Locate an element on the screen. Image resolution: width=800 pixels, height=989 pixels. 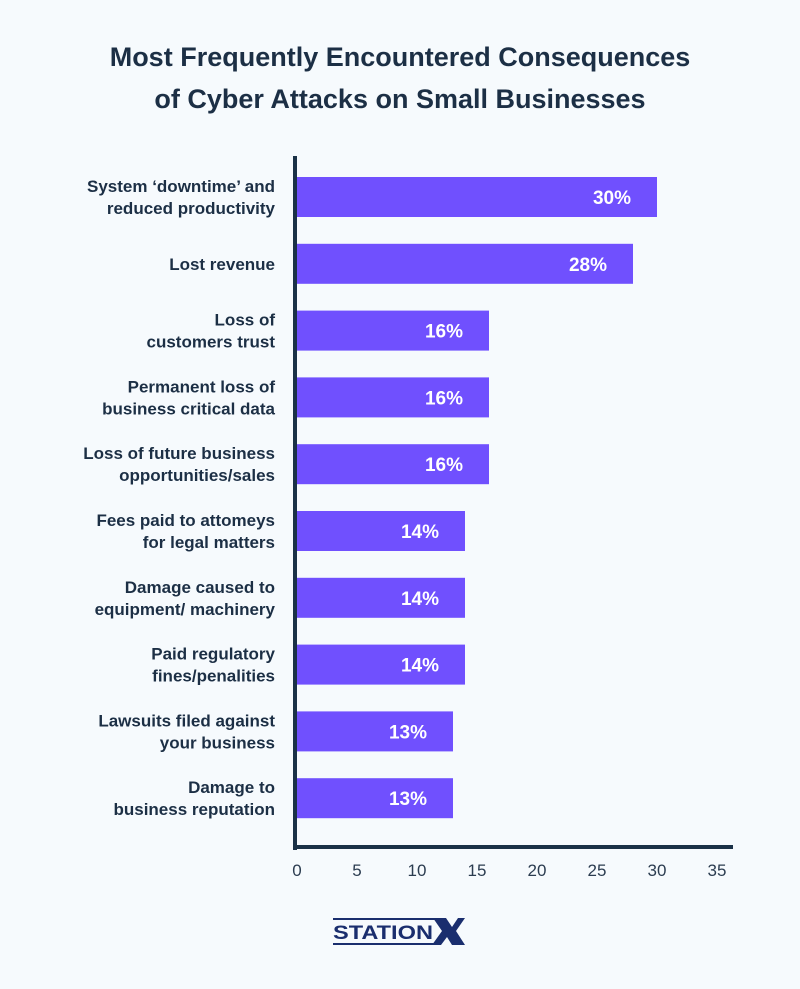
category-label: business critical data is located at coordinates (188, 408).